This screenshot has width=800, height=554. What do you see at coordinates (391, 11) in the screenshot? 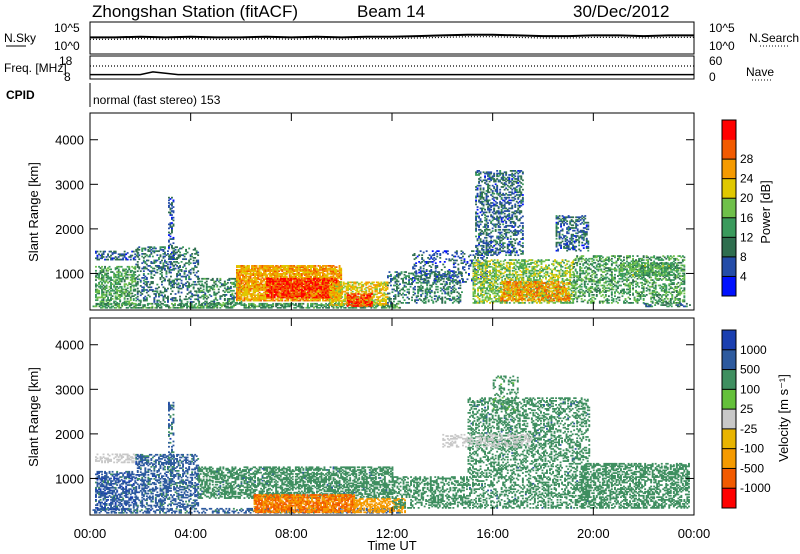
I see `beam-label: Beam 14` at bounding box center [391, 11].